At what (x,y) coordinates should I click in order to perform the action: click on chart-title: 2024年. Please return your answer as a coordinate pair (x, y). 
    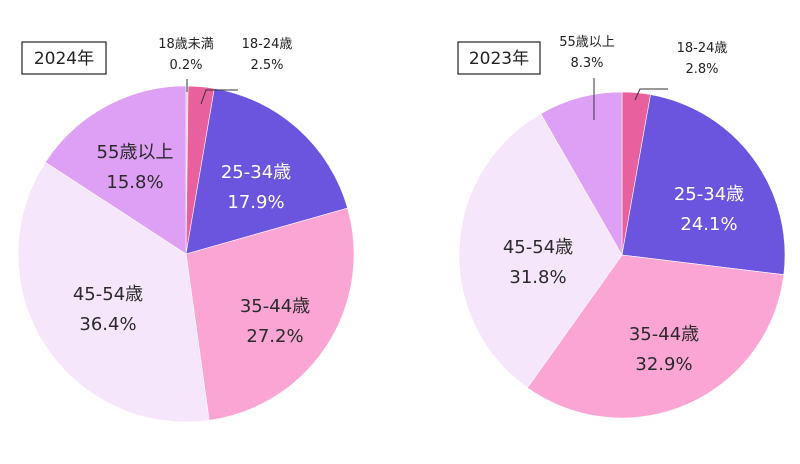
    Looking at the image, I should click on (64, 59).